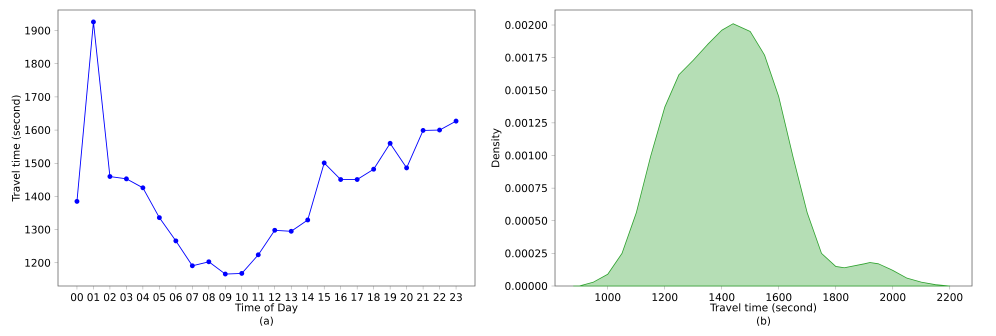 This screenshot has width=996, height=336. I want to click on x-tick-label: 1000, so click(608, 297).